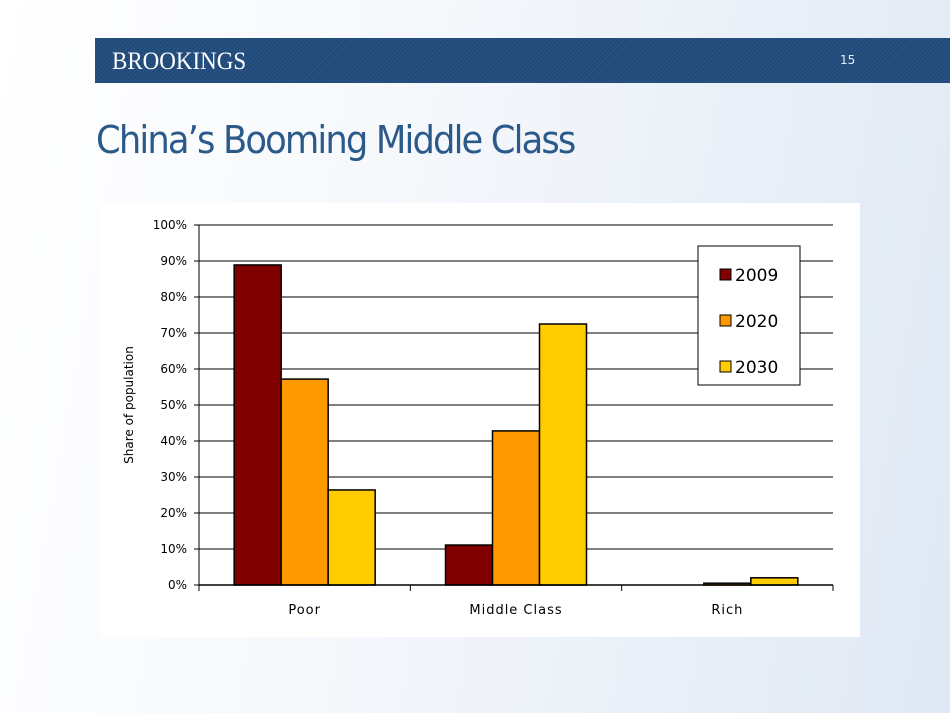 The width and height of the screenshot is (950, 713). What do you see at coordinates (173, 477) in the screenshot?
I see `y-tick-label: 30%` at bounding box center [173, 477].